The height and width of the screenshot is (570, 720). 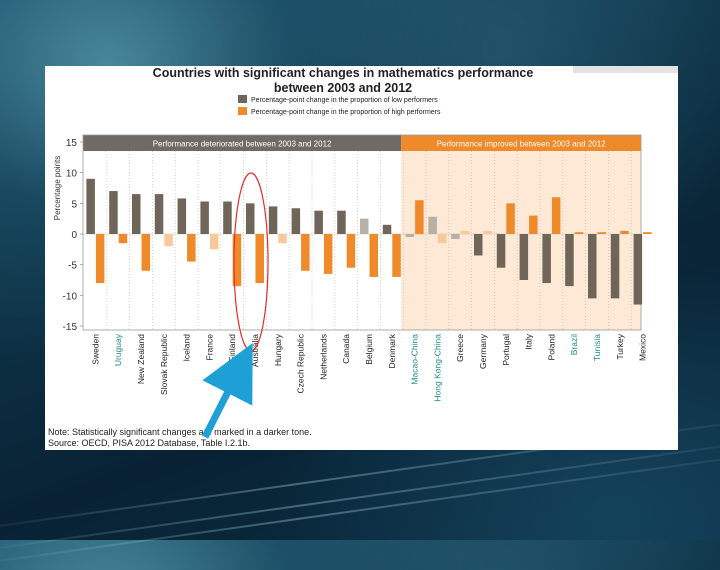 I want to click on category-label: Canada, so click(x=346, y=349).